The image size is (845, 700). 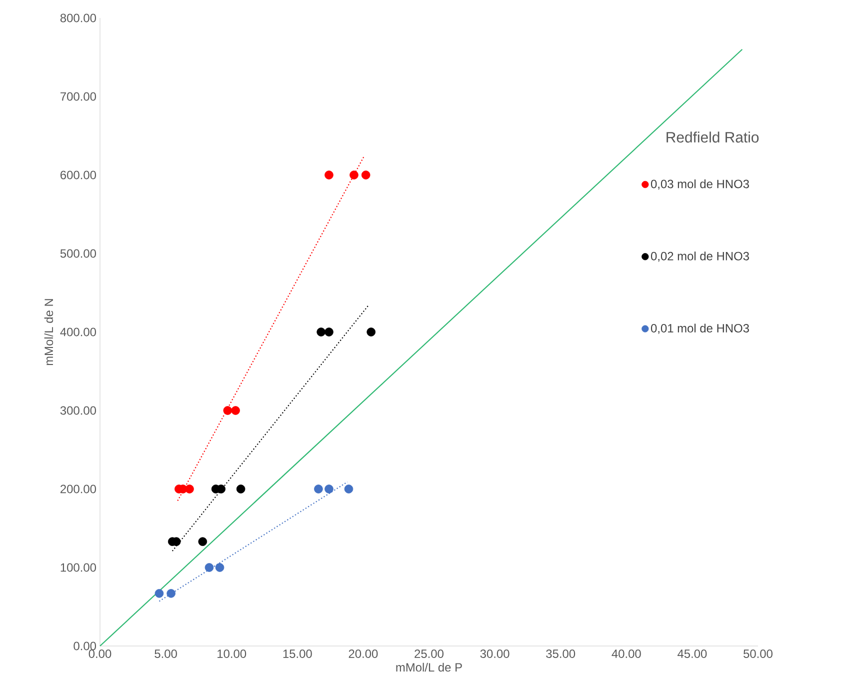 I want to click on x-tick-label: 30.00, so click(x=495, y=654).